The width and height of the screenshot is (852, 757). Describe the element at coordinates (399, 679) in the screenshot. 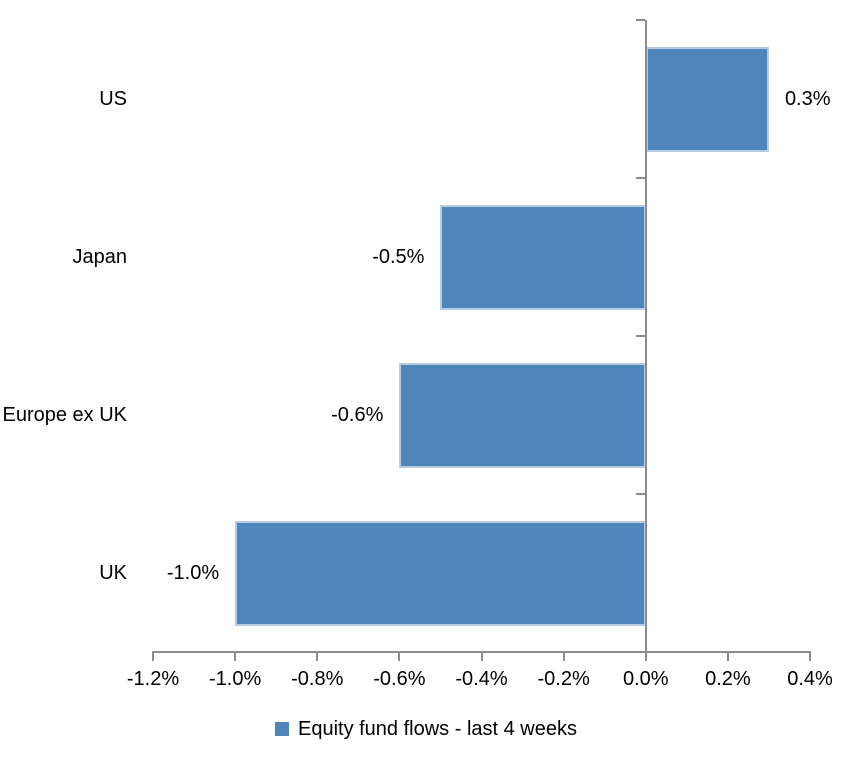

I see `x-tick-label: -0.6%` at that location.